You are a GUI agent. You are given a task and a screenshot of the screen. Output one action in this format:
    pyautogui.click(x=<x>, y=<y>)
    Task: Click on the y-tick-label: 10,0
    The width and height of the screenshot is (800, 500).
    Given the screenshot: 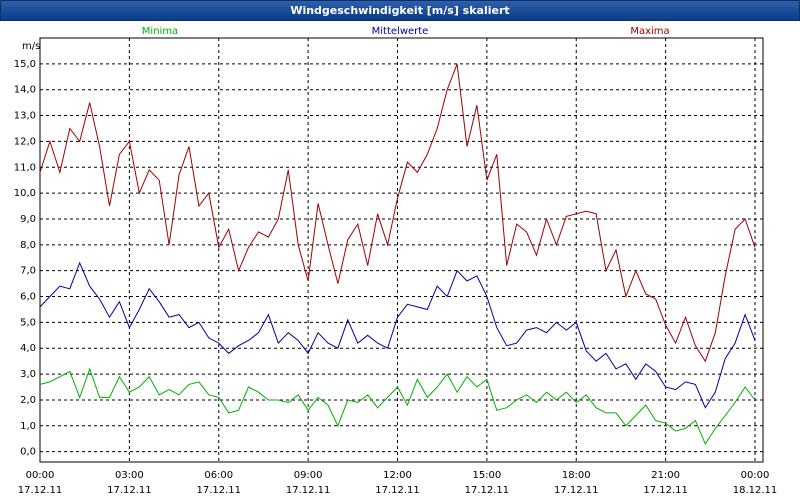 What is the action you would take?
    pyautogui.click(x=25, y=193)
    